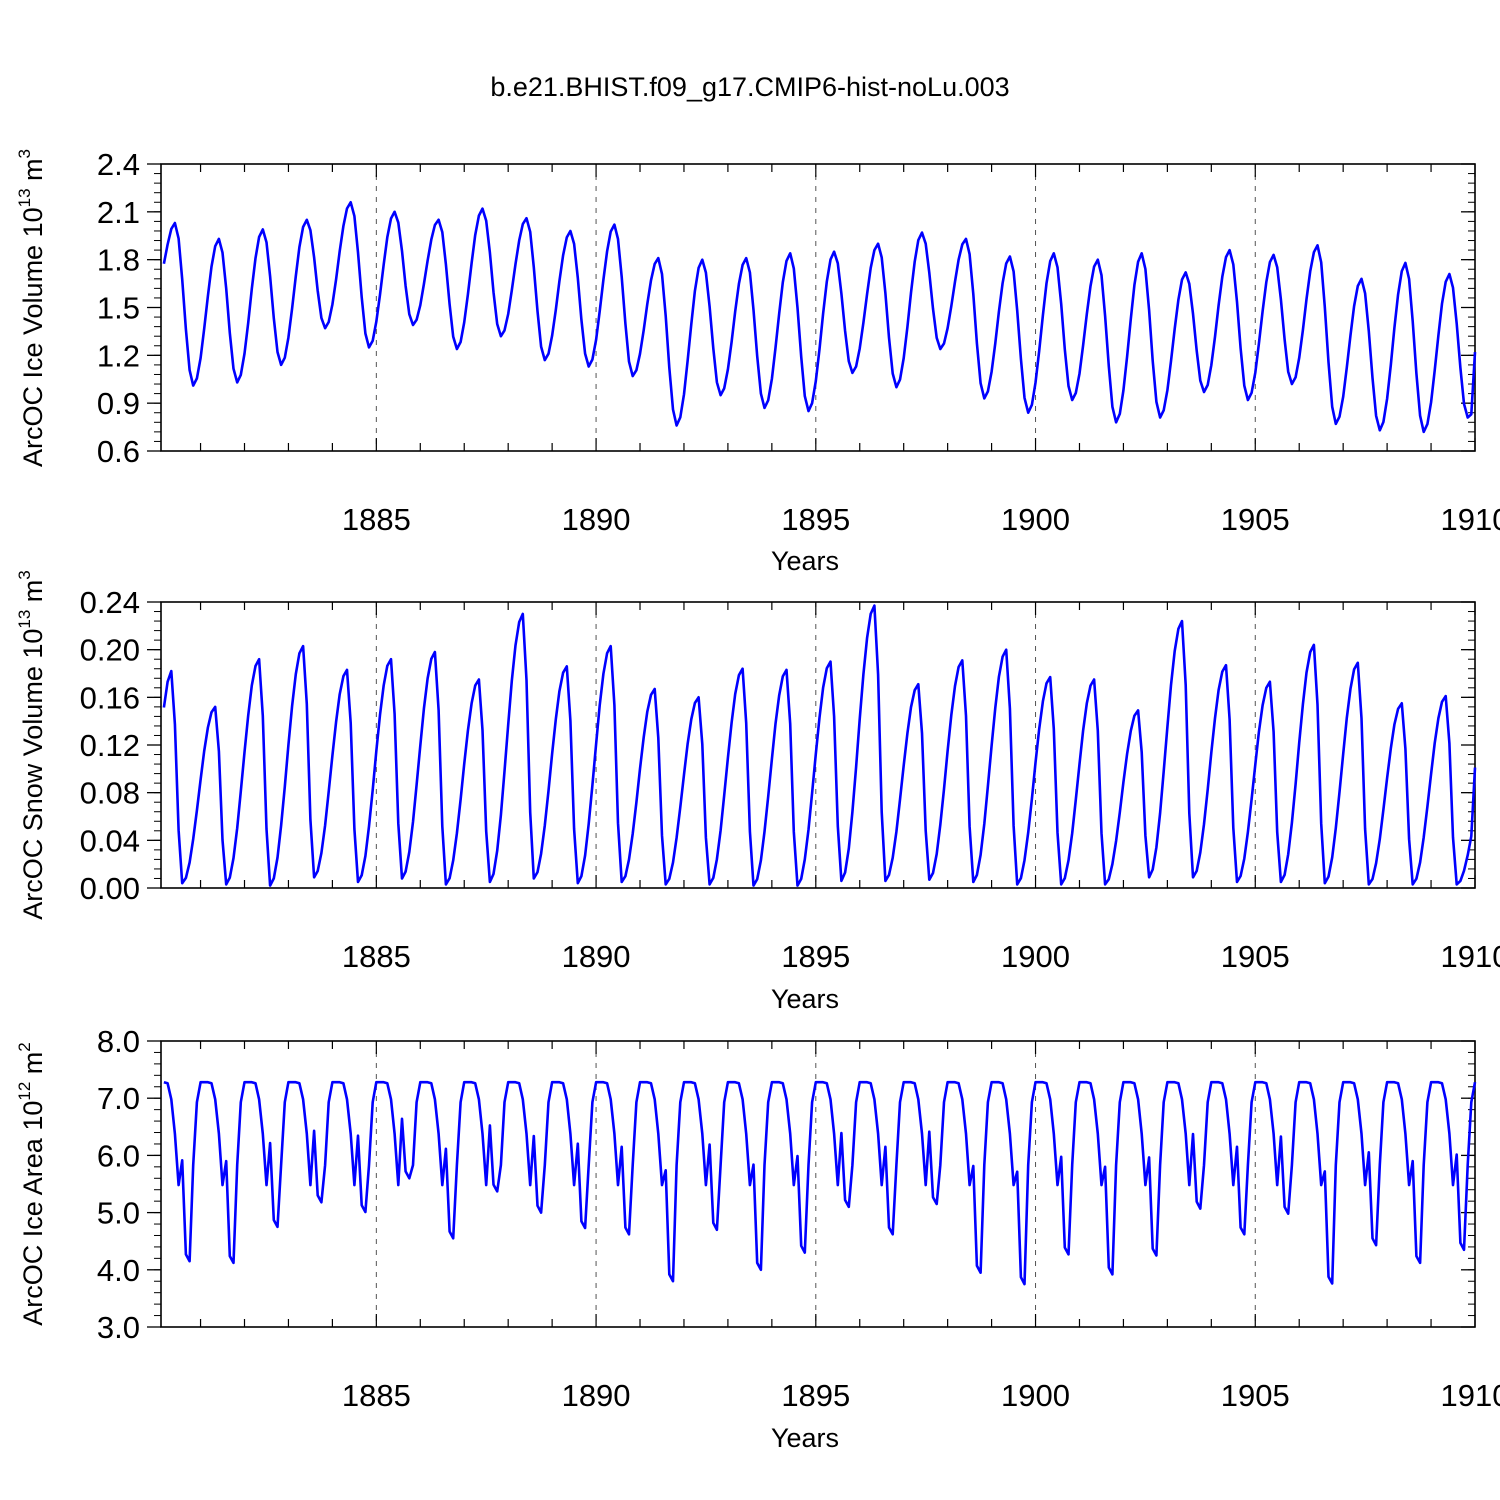  I want to click on ice-volume-x-tick-label: 1895, so click(815, 519).